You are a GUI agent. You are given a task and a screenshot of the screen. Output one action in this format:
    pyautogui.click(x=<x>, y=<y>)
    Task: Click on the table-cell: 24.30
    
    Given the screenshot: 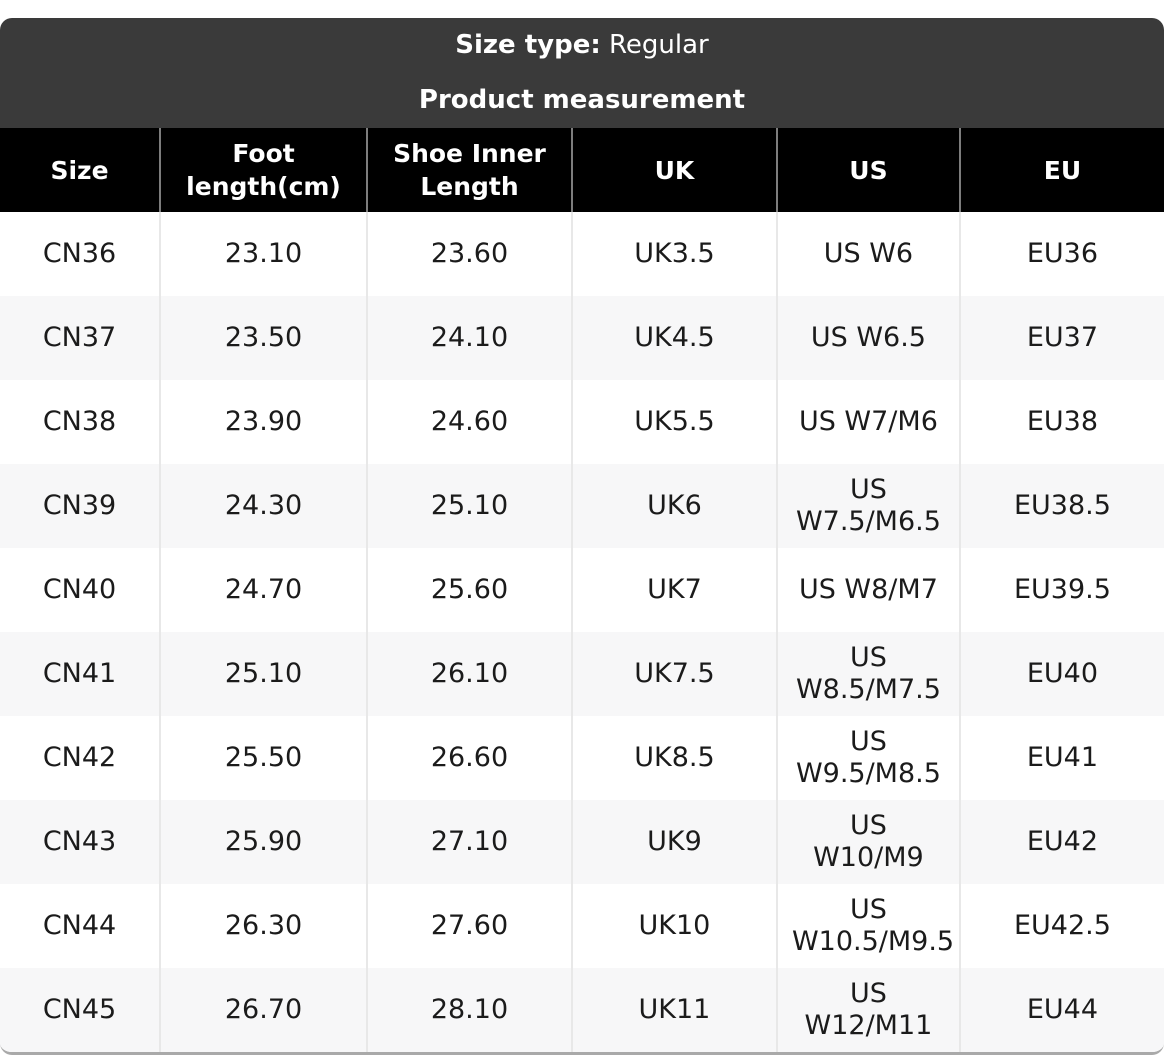 What is the action you would take?
    pyautogui.click(x=264, y=506)
    